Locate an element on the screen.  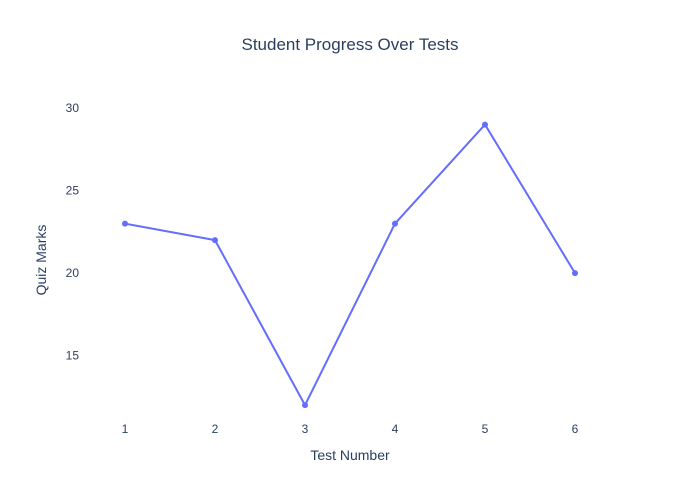
y-tick-label: 30 is located at coordinates (73, 108).